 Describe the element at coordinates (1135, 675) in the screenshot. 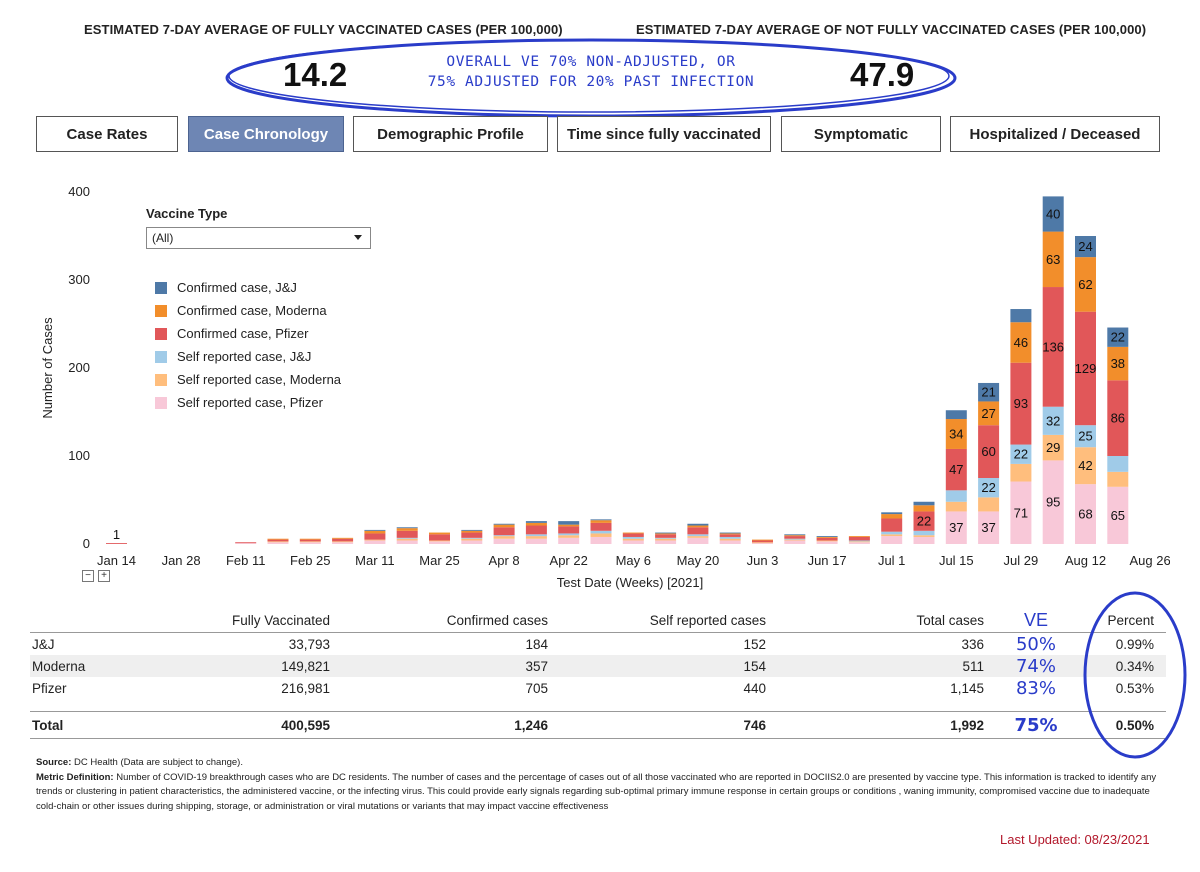

I see `percent-column-ellipse` at that location.